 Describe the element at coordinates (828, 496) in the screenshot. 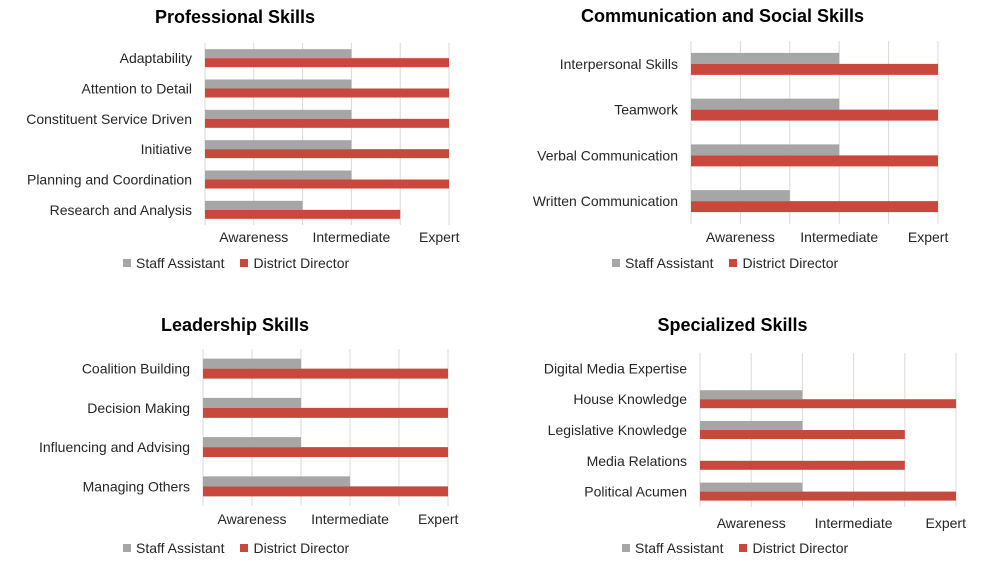

I see `bar-district-director-political-acumen` at that location.